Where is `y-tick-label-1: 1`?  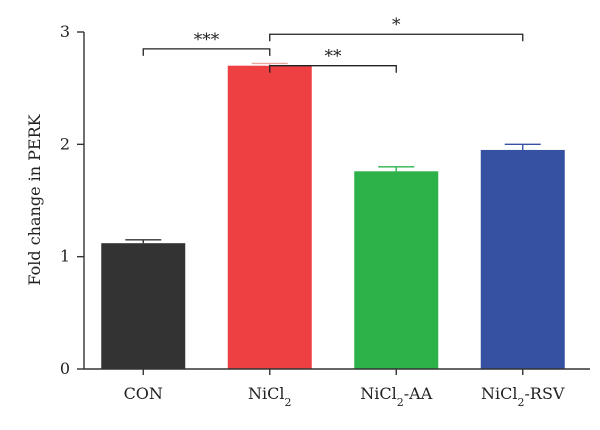
y-tick-label-1: 1 is located at coordinates (65, 256).